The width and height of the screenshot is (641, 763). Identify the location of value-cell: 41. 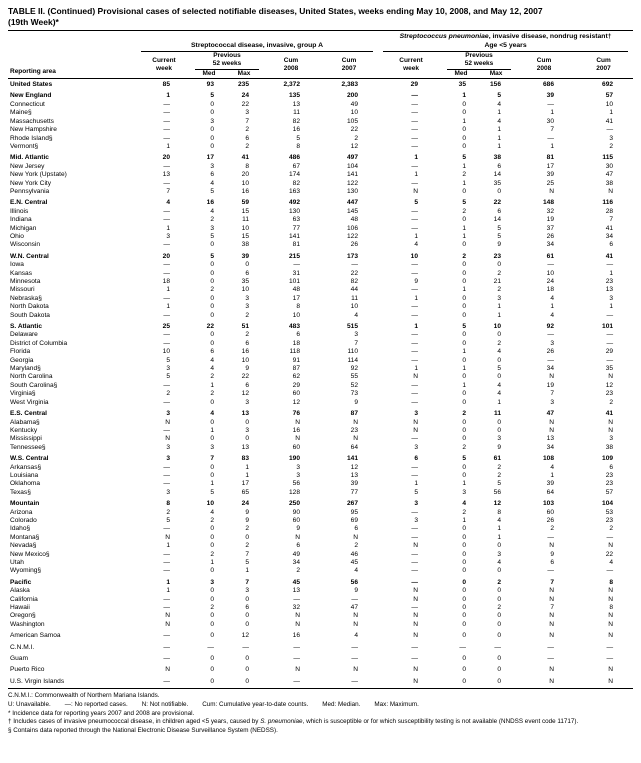
(609, 414).